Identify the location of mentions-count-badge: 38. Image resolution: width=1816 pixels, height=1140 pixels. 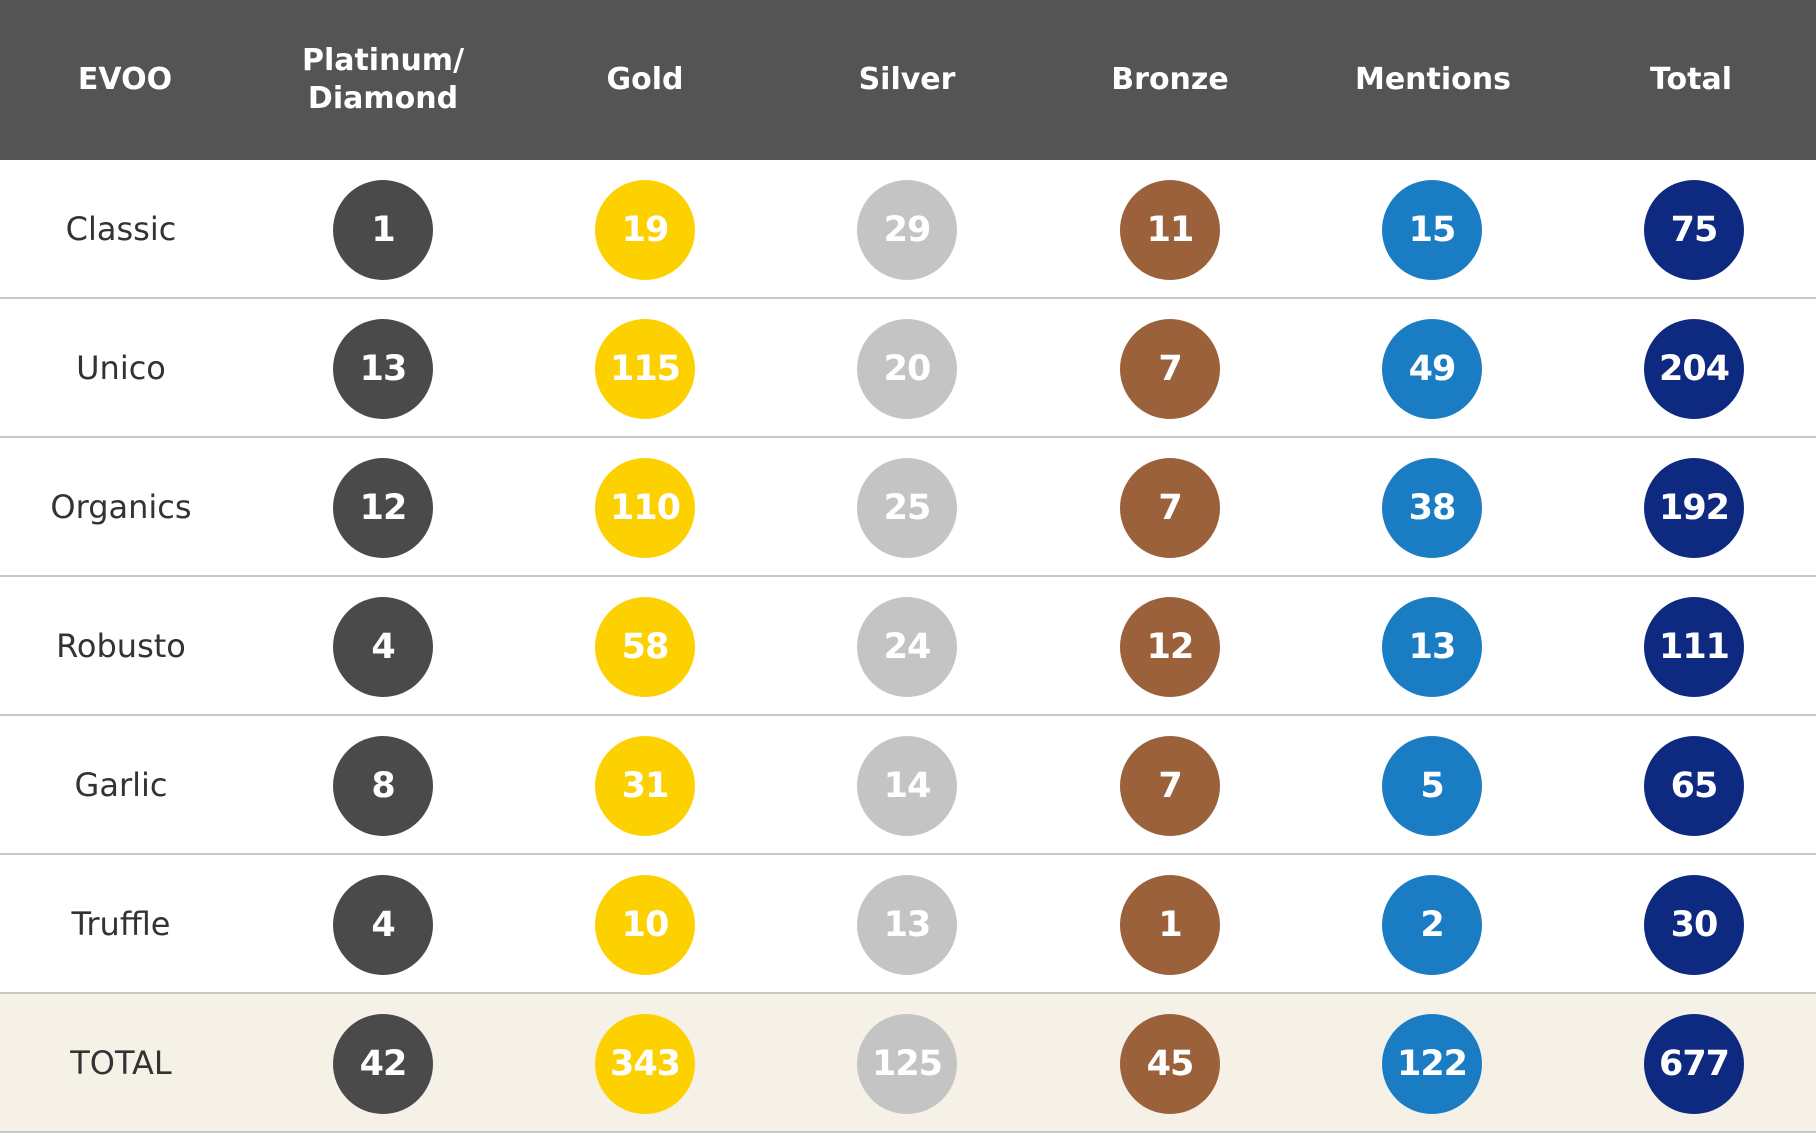
(1432, 508).